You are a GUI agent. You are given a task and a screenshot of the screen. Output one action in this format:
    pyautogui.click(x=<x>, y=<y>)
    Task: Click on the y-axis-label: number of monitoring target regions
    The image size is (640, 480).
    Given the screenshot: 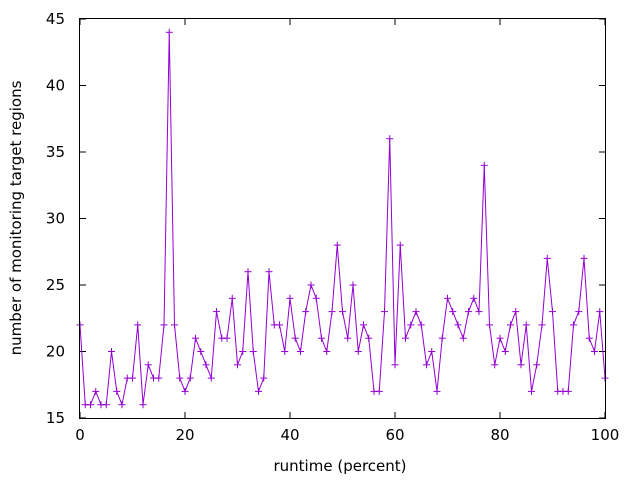 What is the action you would take?
    pyautogui.click(x=16, y=217)
    